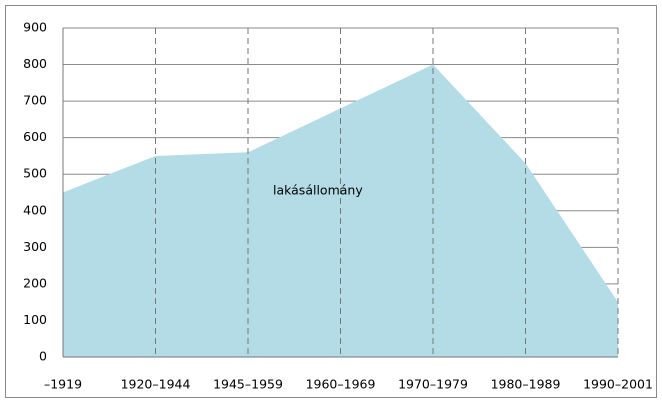 The width and height of the screenshot is (662, 403). Describe the element at coordinates (248, 384) in the screenshot. I see `x-tick-label: 1945–1959` at that location.